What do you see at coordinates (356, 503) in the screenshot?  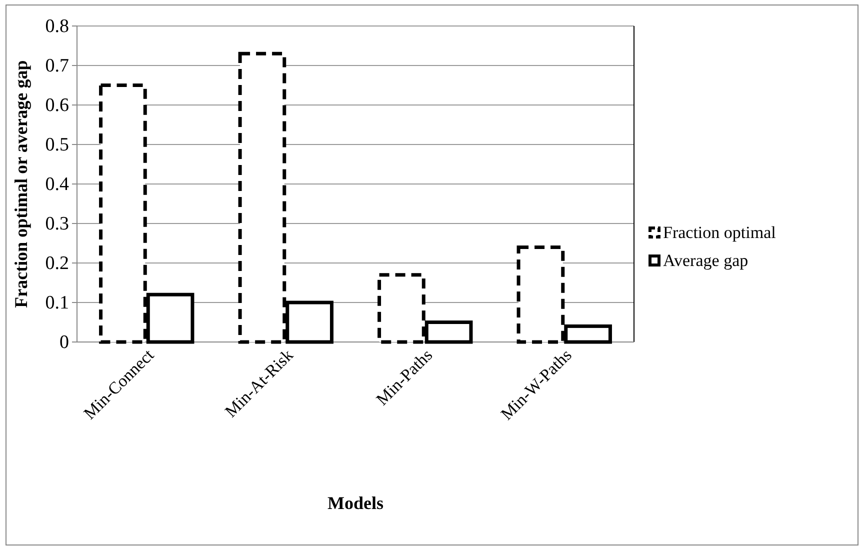 I see `x-axis-title: Models` at bounding box center [356, 503].